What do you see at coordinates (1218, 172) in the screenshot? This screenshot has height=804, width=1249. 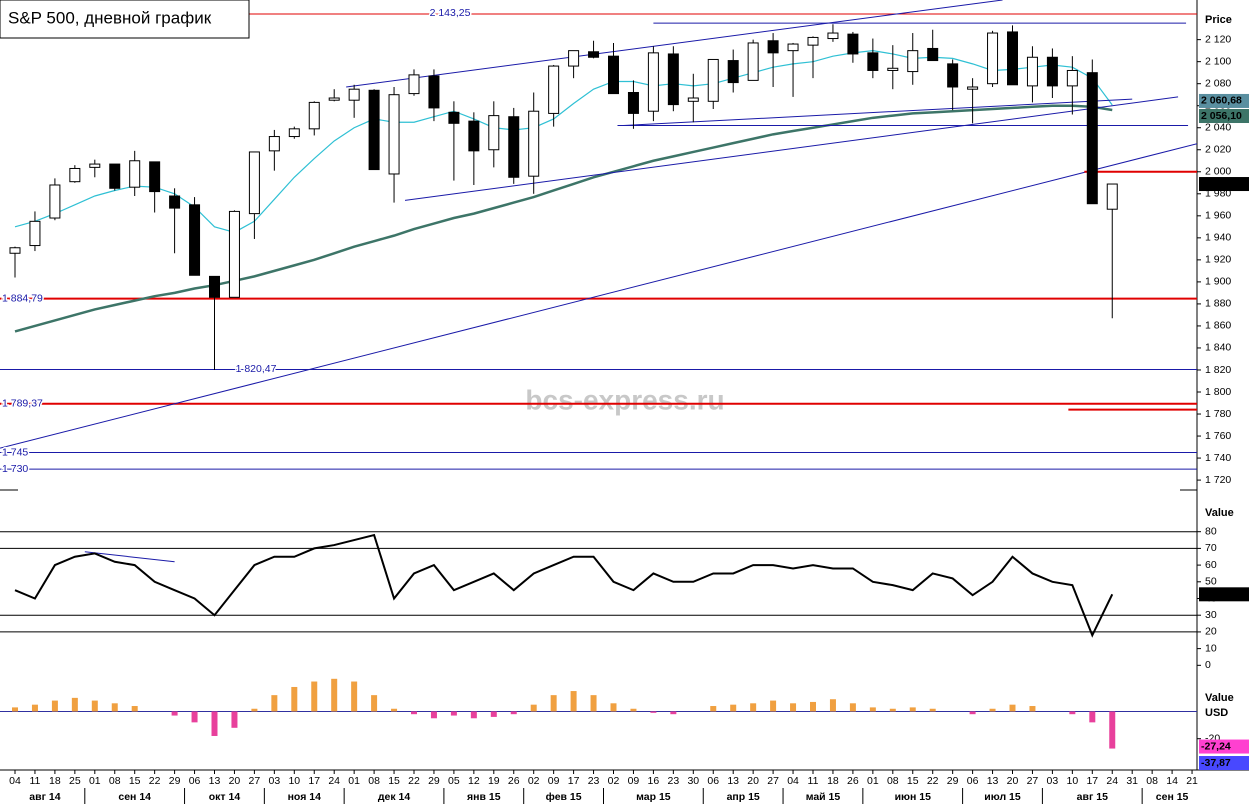 I see `y-tick-label: 2 000` at bounding box center [1218, 172].